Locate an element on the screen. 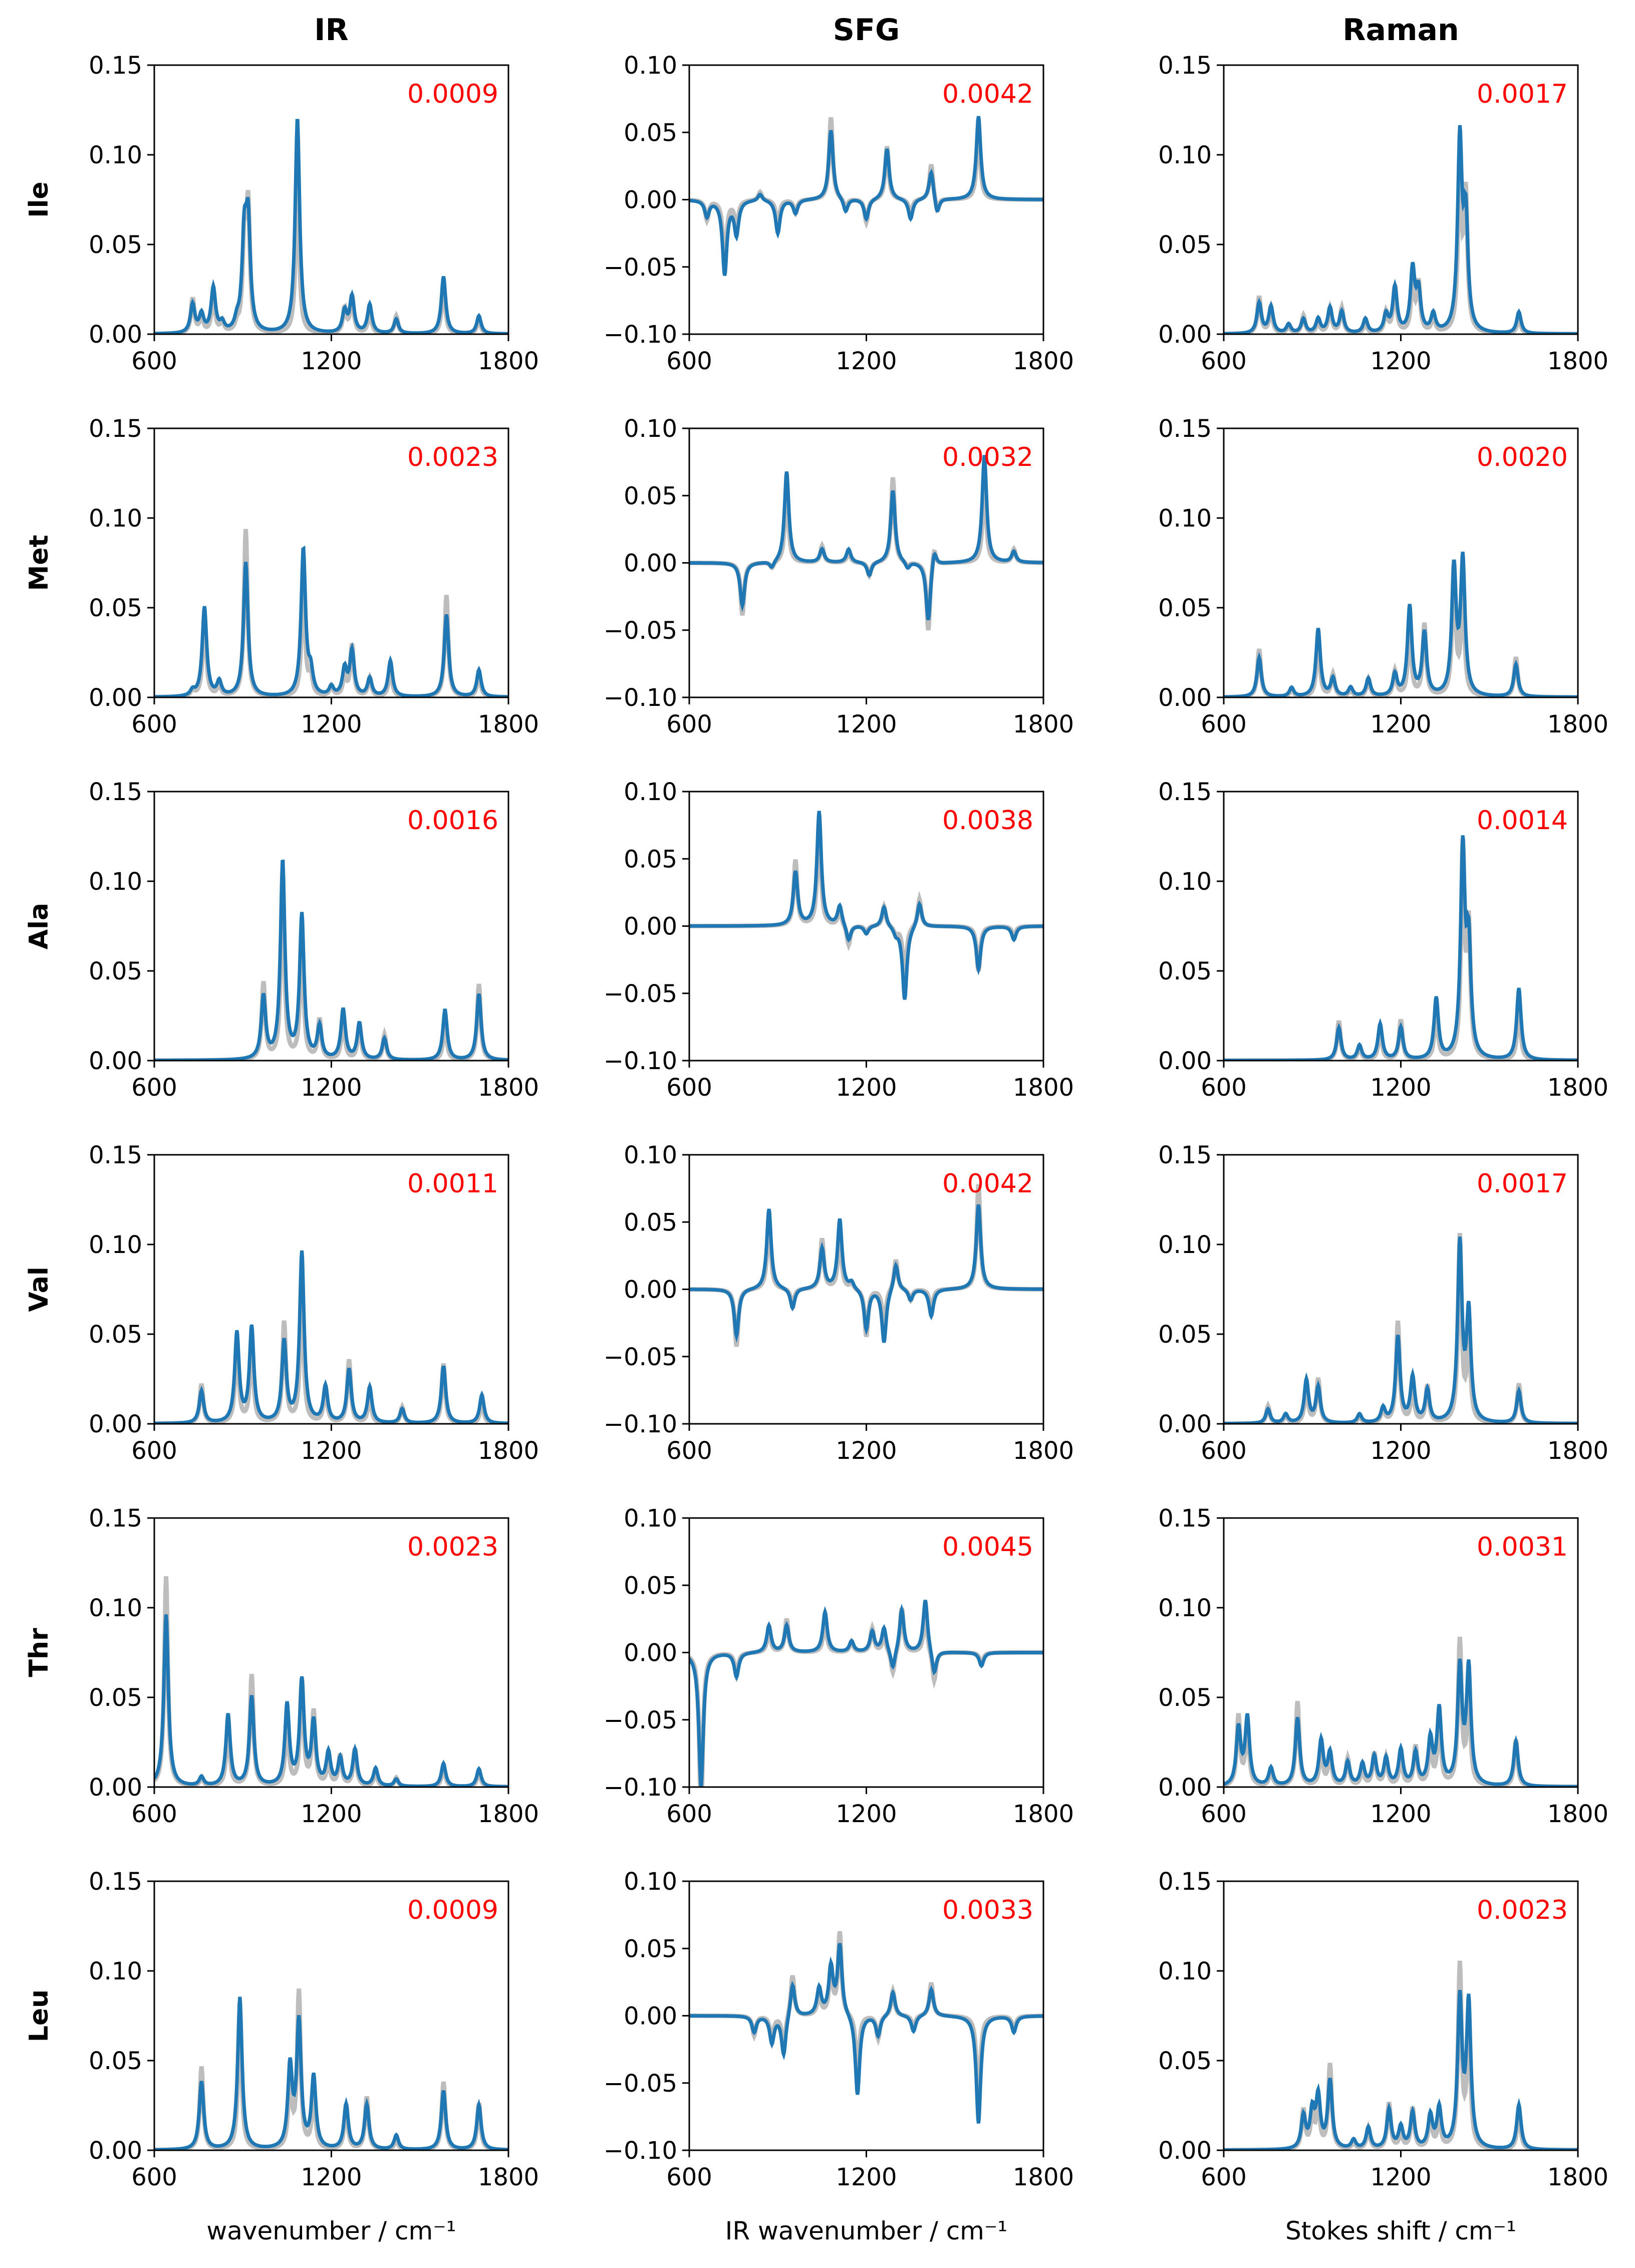 The image size is (1635, 2268). panel-thr-raman-xtick-label: 1800 is located at coordinates (1578, 1814).